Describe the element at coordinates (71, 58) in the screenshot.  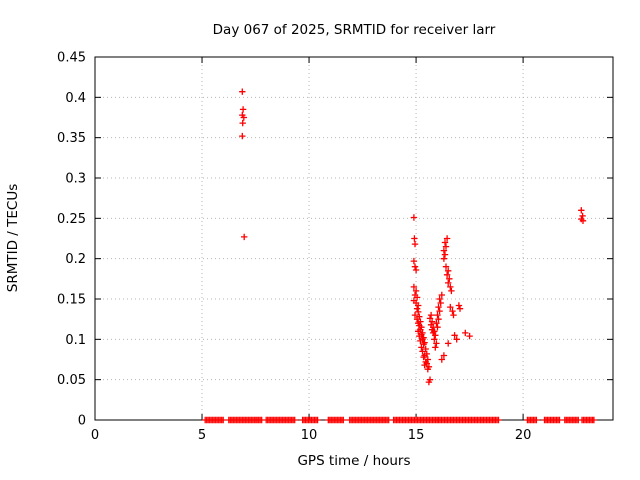
I see `y-tick-label: 0.45` at that location.